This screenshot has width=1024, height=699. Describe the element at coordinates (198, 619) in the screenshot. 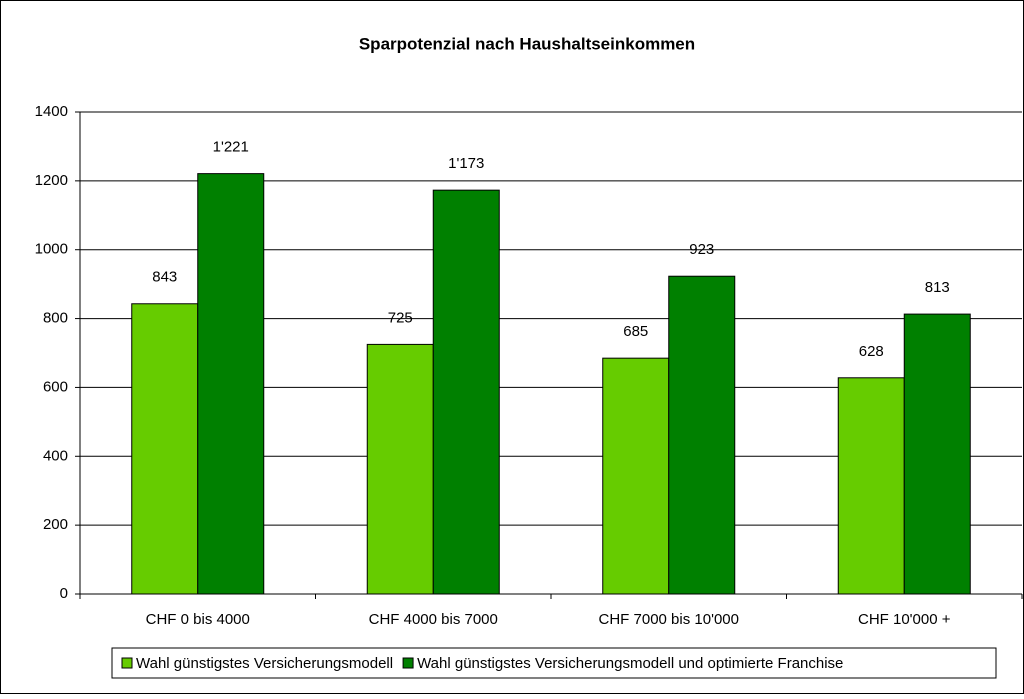

I see `x-tick-label: CHF 0 bis 4000` at that location.